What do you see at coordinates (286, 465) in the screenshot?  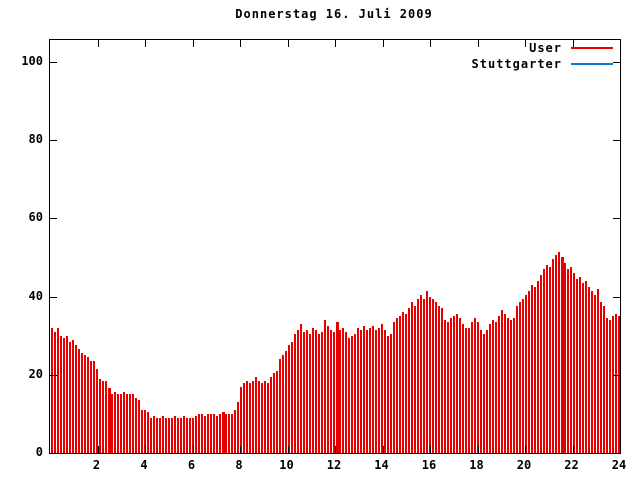 I see `x-tick-label: 10` at bounding box center [286, 465].